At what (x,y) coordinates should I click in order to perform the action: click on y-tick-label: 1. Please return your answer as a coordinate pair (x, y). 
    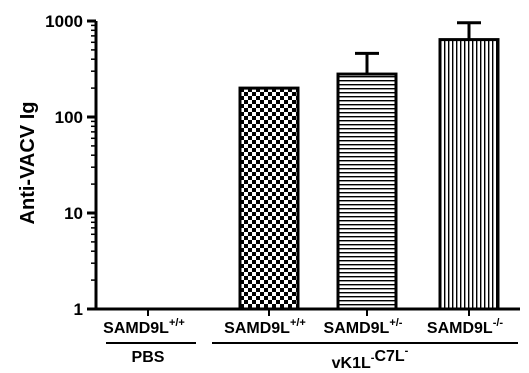
    Looking at the image, I should click on (78, 309).